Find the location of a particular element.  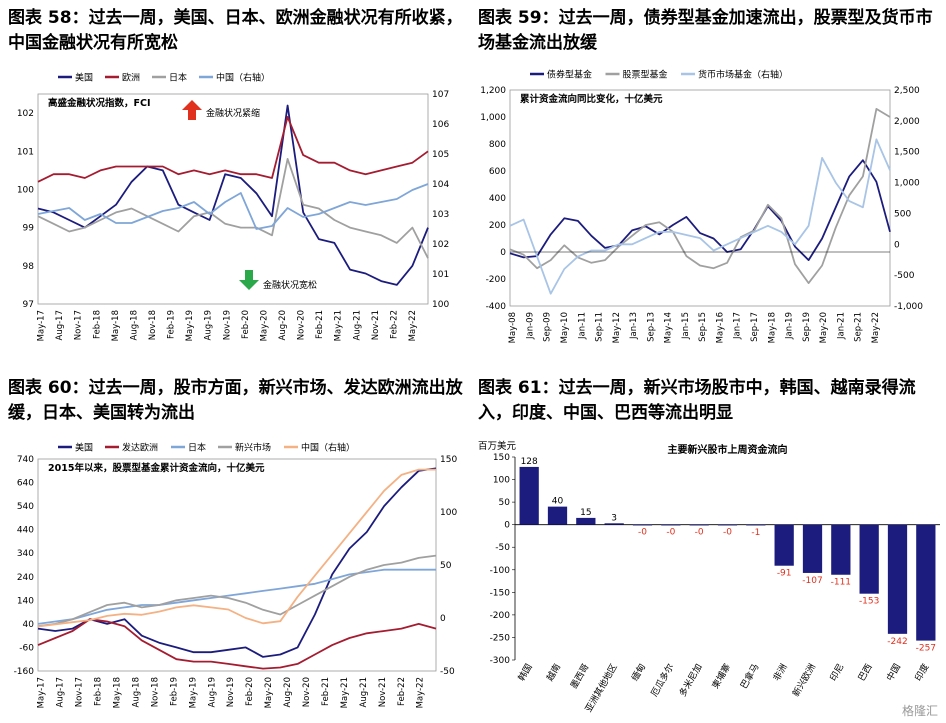

data-label: 3 is located at coordinates (614, 518).